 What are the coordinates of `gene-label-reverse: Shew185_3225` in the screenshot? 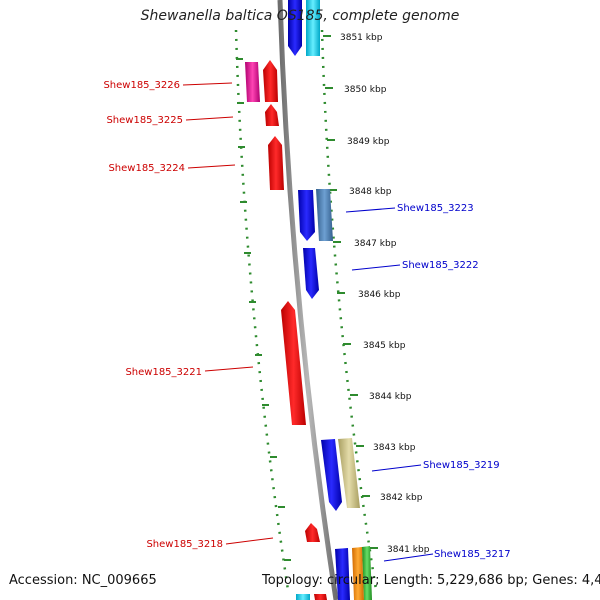 It's located at (144, 120).